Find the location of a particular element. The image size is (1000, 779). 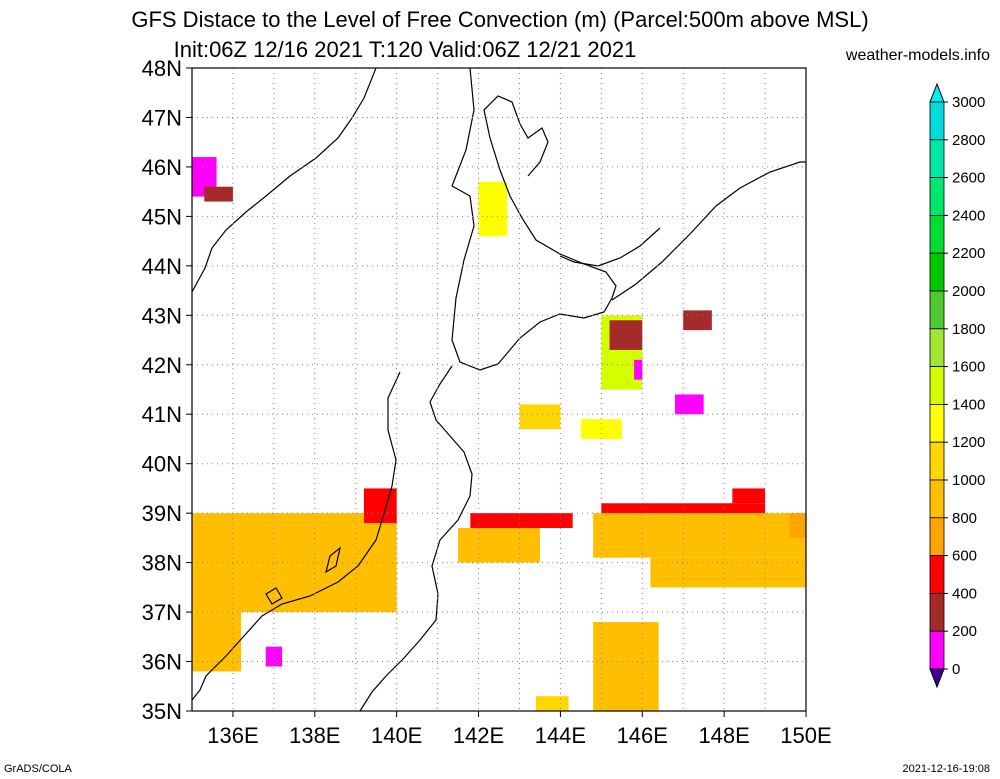

colorbar-label: 1400 is located at coordinates (968, 404).